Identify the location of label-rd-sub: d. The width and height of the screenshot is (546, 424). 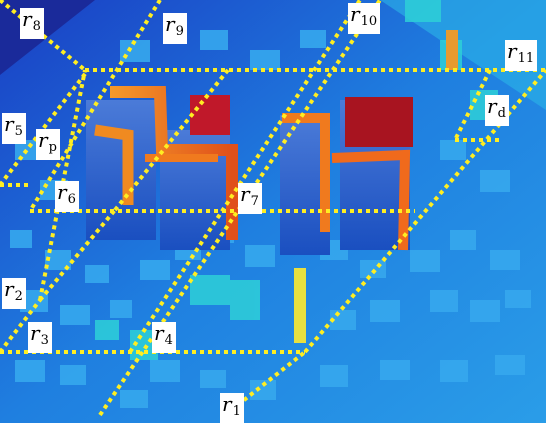
(501, 113).